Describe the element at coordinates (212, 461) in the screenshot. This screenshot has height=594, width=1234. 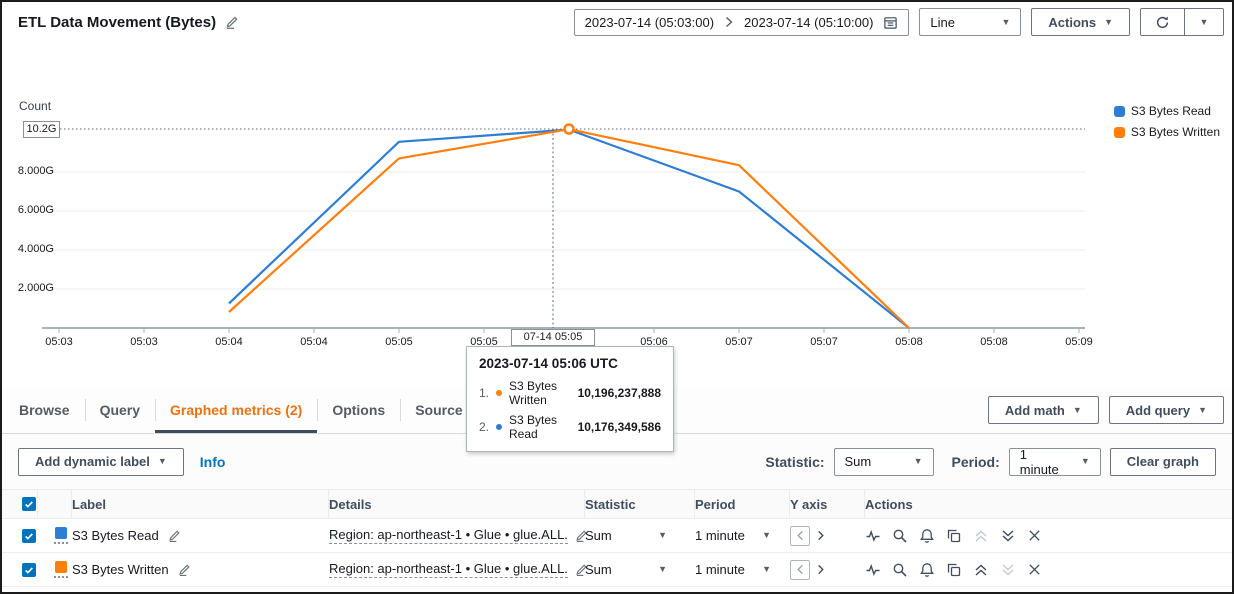
I see `info-link: Info` at that location.